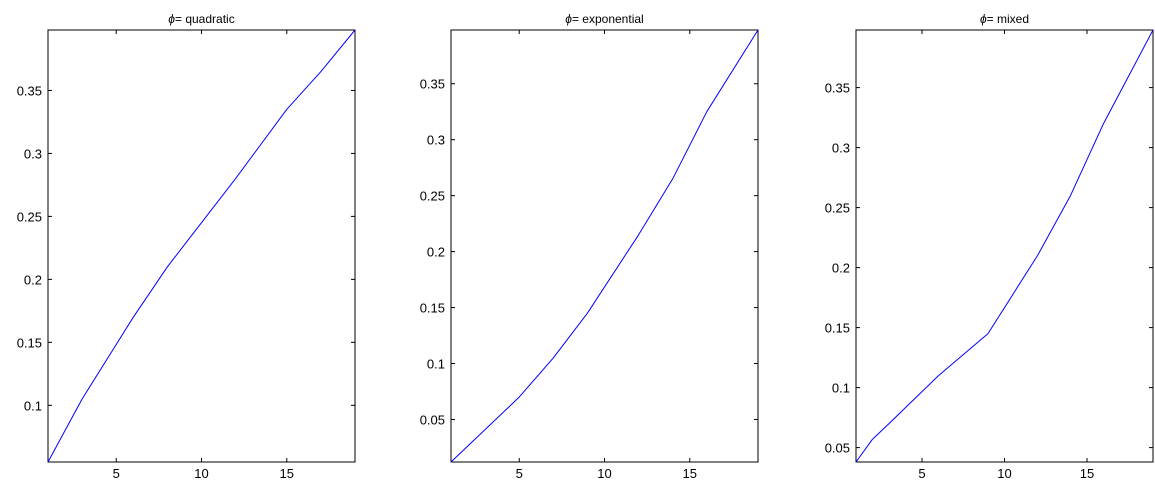  I want to click on chart-title: ϕ= exponential, so click(604, 19).